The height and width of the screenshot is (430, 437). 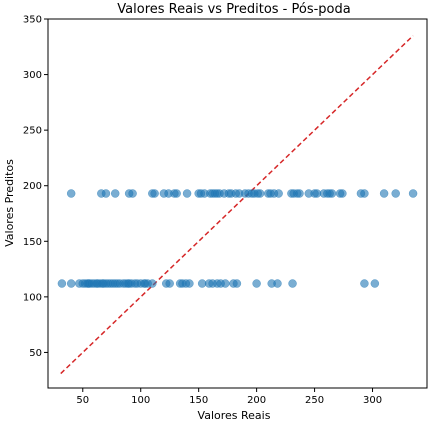 What do you see at coordinates (372, 400) in the screenshot?
I see `x-tick-label: 300` at bounding box center [372, 400].